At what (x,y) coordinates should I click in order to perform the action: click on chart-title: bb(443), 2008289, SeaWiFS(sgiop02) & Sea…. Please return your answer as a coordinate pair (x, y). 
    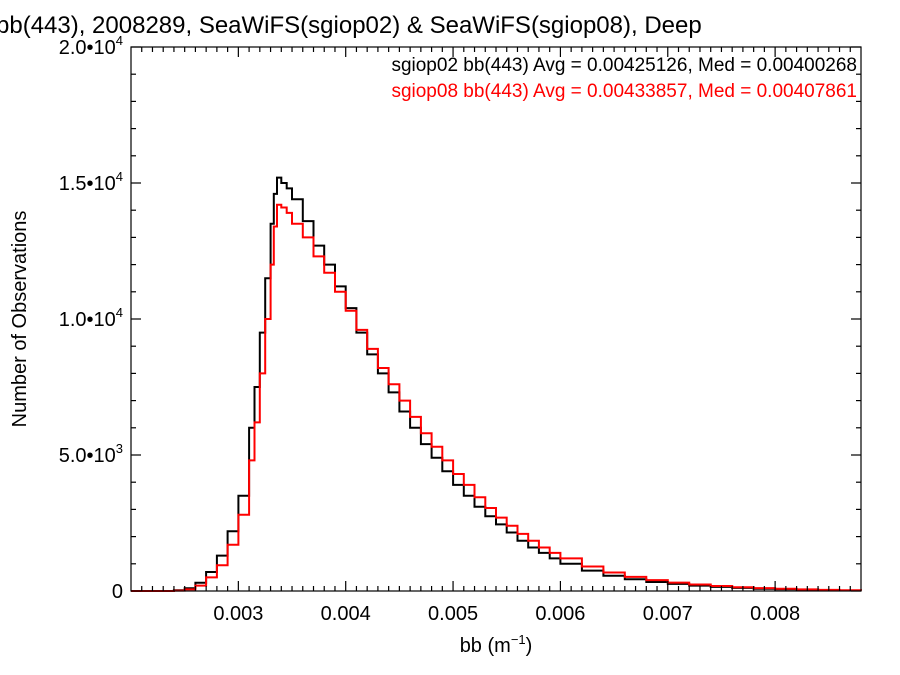
    Looking at the image, I should click on (351, 25).